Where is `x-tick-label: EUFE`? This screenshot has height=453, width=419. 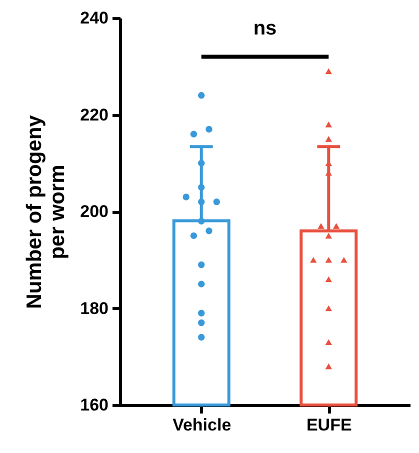
x-tick-label: EUFE is located at coordinates (329, 425).